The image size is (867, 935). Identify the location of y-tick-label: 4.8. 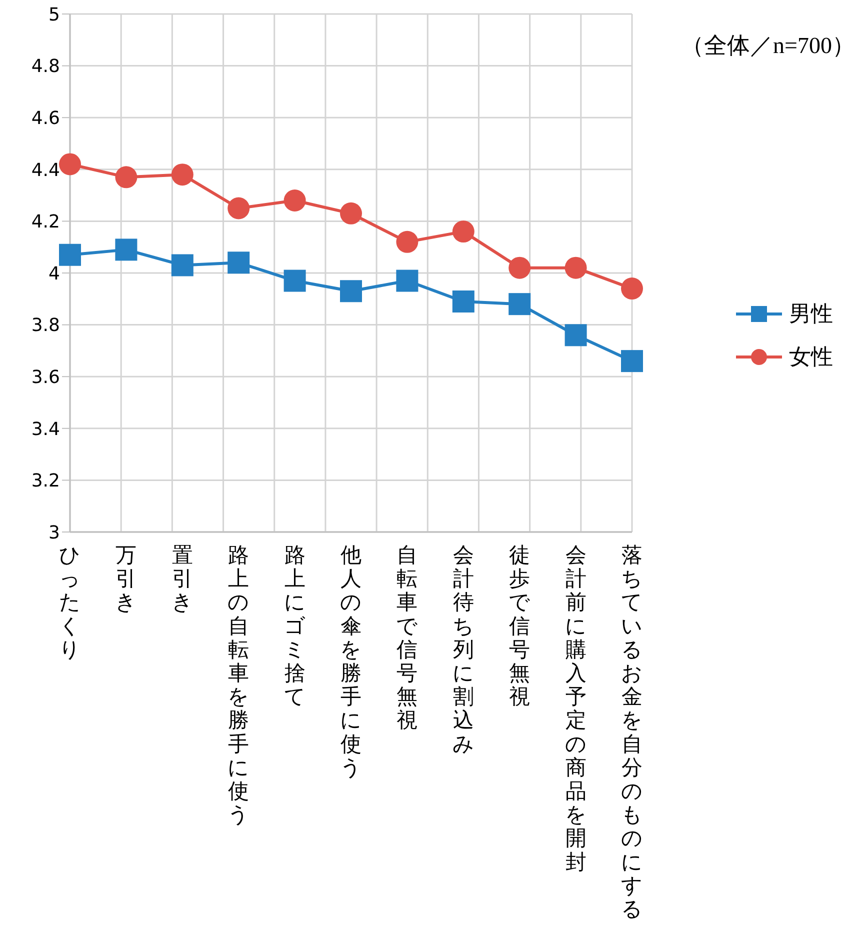
(45, 67).